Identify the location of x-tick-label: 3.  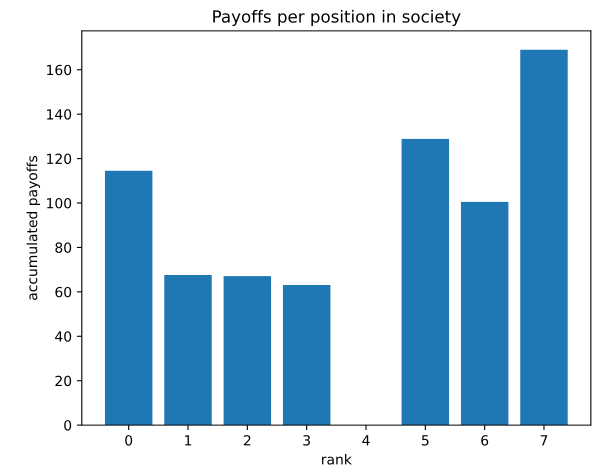
(306, 440).